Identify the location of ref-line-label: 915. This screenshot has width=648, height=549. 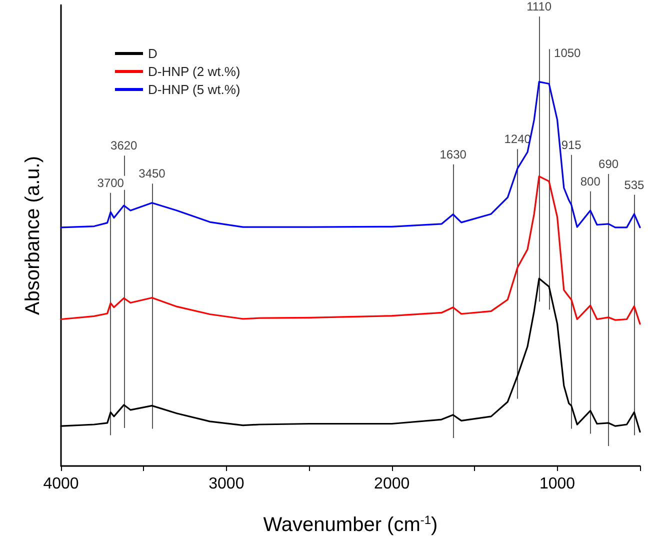
(571, 145).